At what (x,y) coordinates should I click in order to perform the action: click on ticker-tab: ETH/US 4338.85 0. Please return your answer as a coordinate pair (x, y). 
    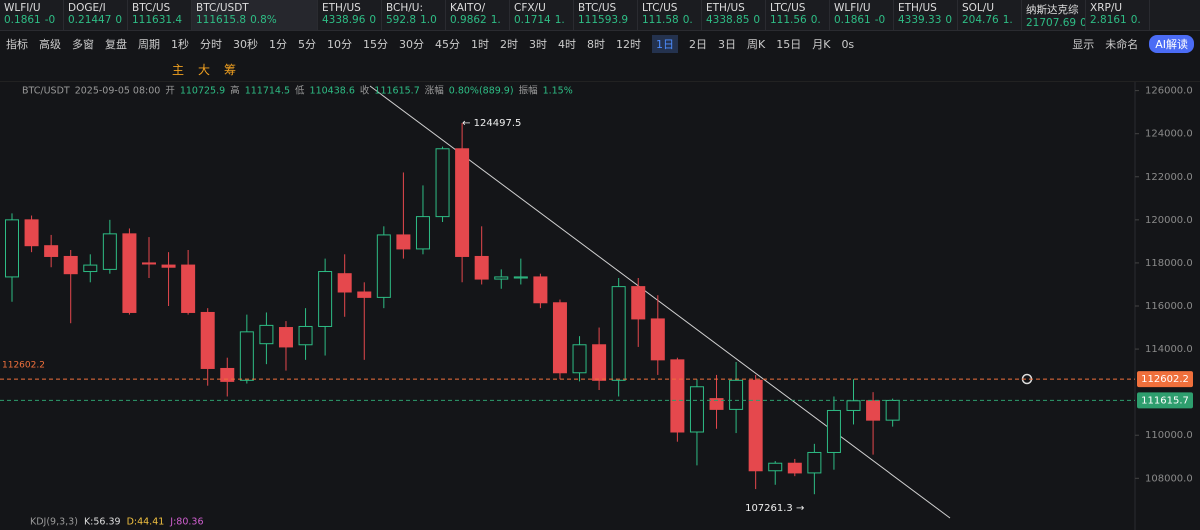
    Looking at the image, I should click on (734, 15).